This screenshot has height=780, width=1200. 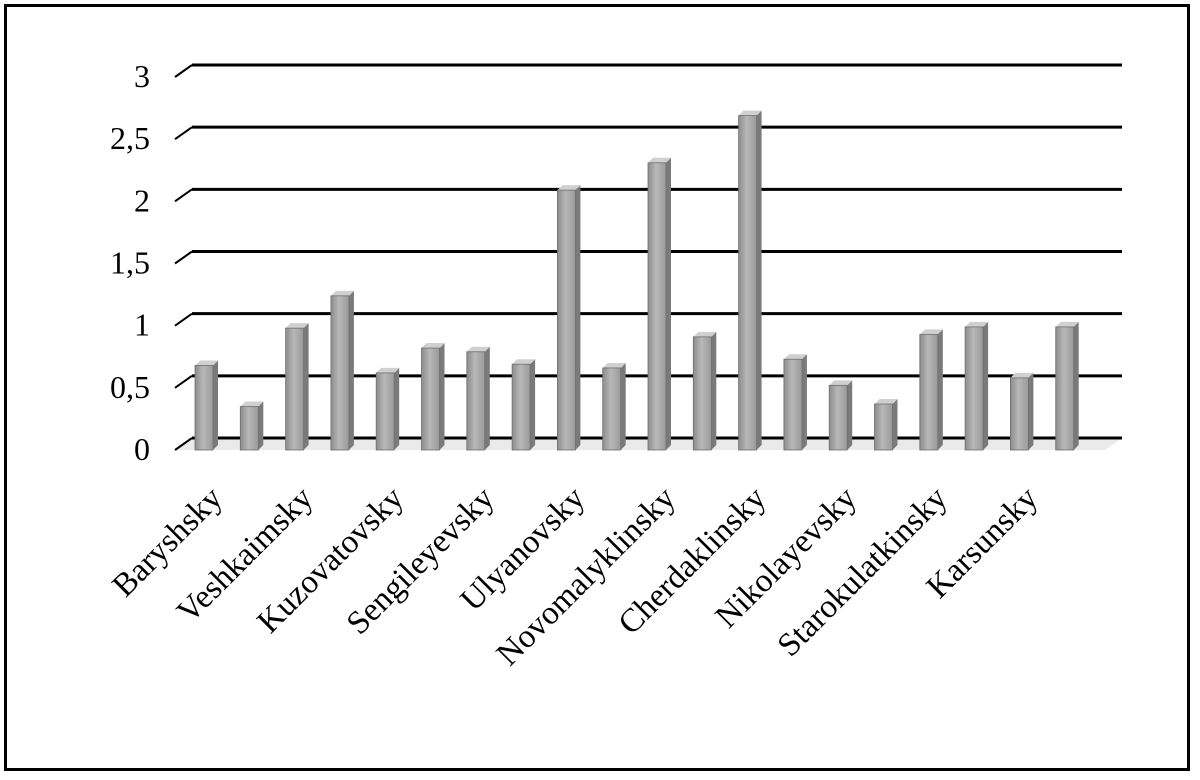 I want to click on y-tick-label: 3, so click(x=142, y=76).